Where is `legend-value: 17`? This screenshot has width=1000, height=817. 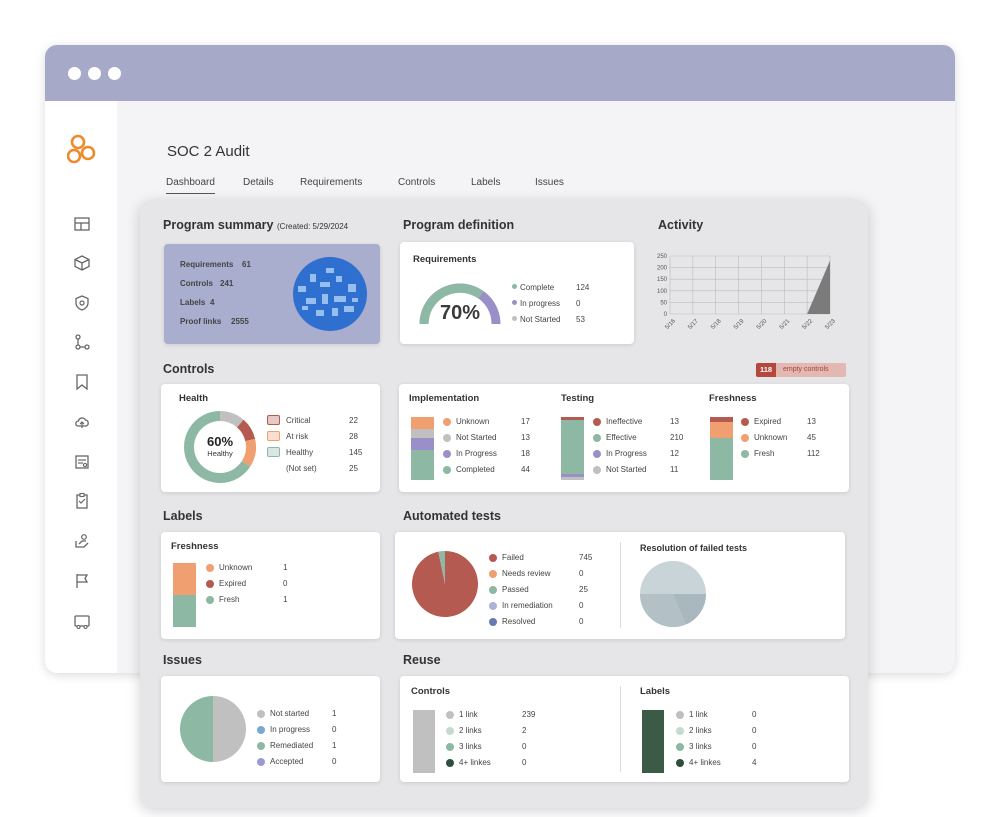
legend-value: 17 is located at coordinates (525, 421).